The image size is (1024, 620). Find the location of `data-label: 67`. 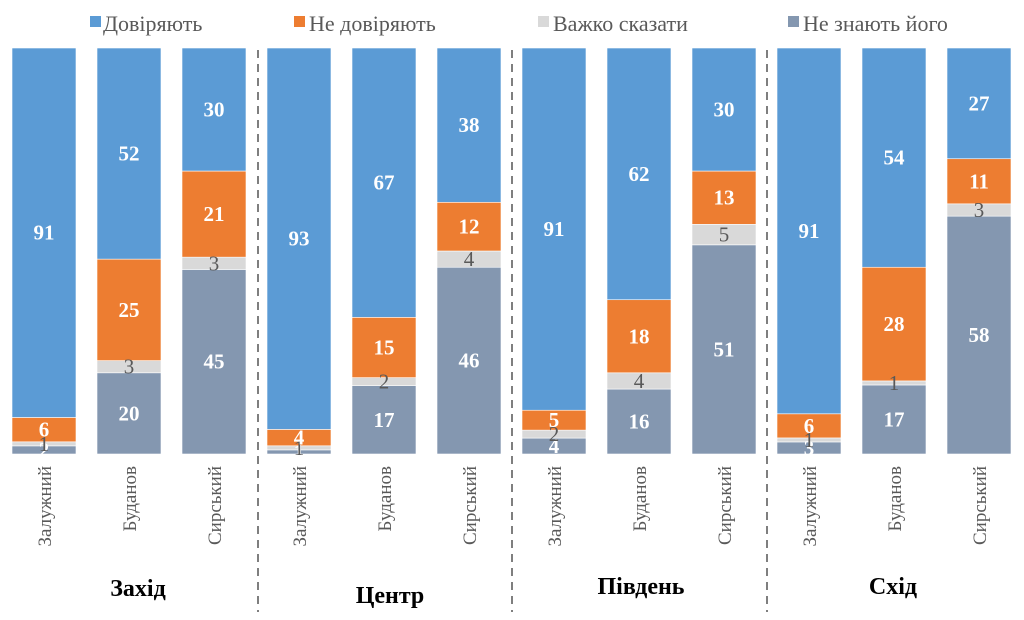

data-label: 67 is located at coordinates (384, 183).